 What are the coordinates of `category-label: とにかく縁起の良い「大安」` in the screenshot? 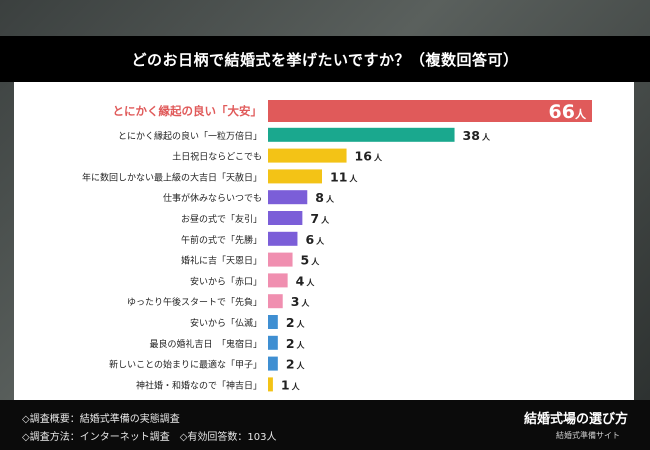 It's located at (188, 111).